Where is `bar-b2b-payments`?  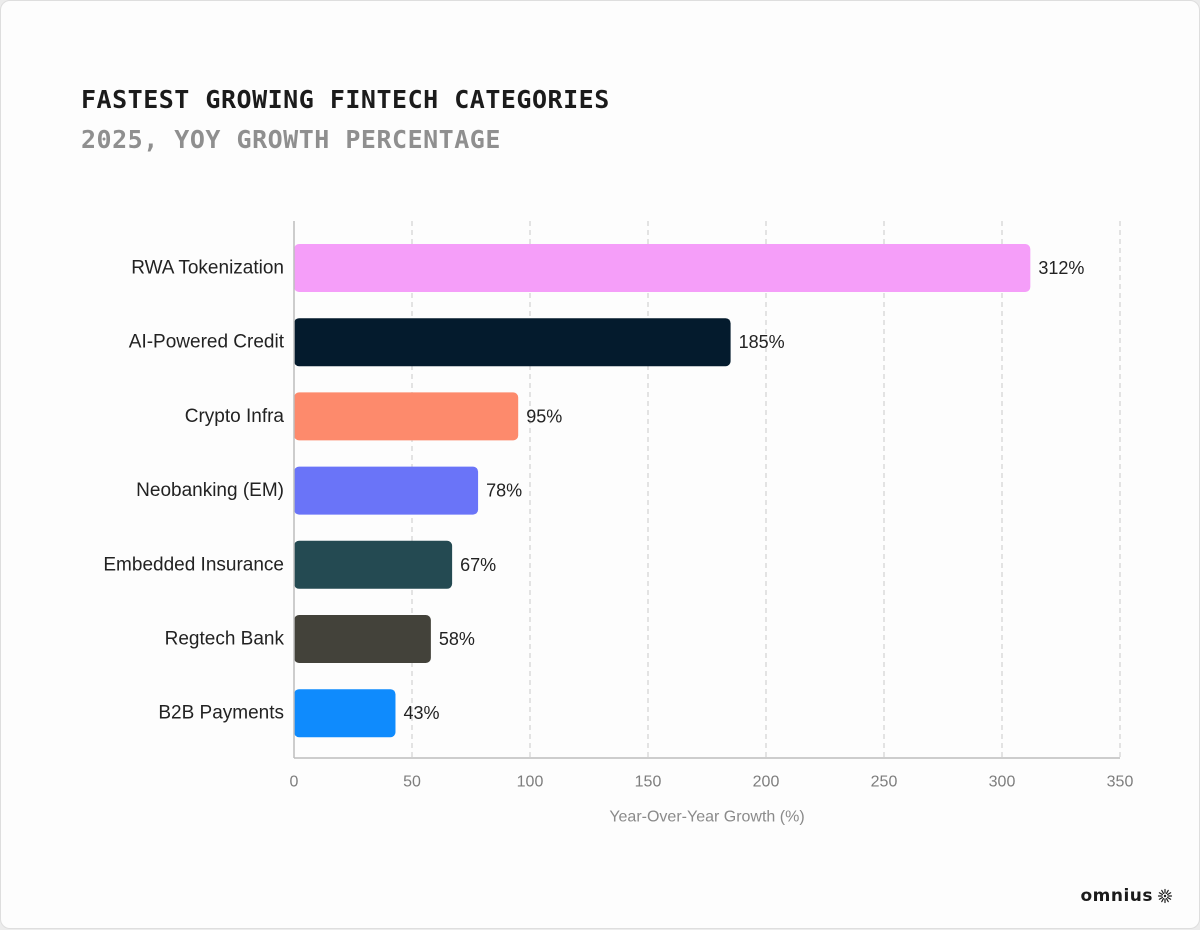 bar-b2b-payments is located at coordinates (345, 713).